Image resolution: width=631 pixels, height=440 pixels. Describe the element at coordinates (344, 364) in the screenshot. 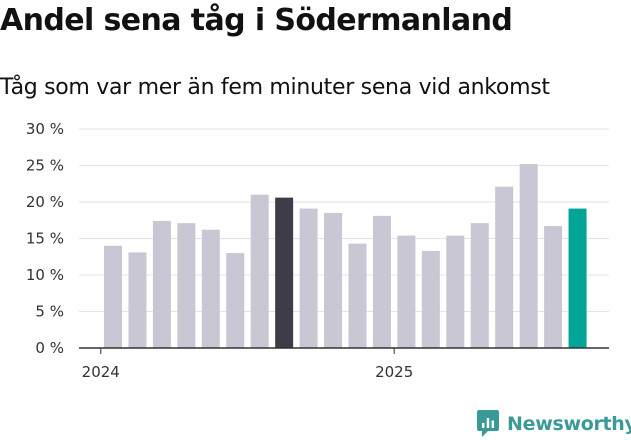

I see `x-axis: 2024 2025` at that location.